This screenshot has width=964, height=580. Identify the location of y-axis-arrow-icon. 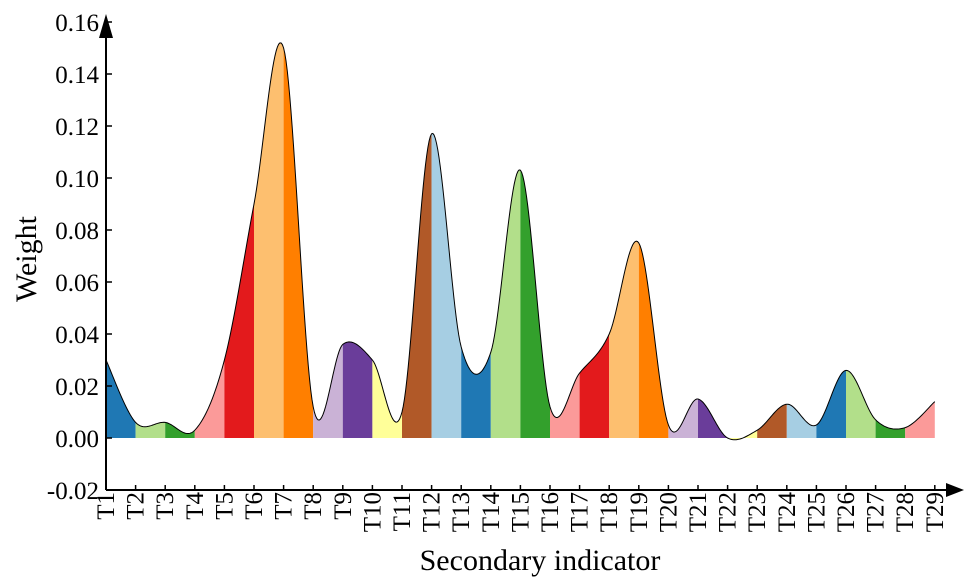
(106, 26).